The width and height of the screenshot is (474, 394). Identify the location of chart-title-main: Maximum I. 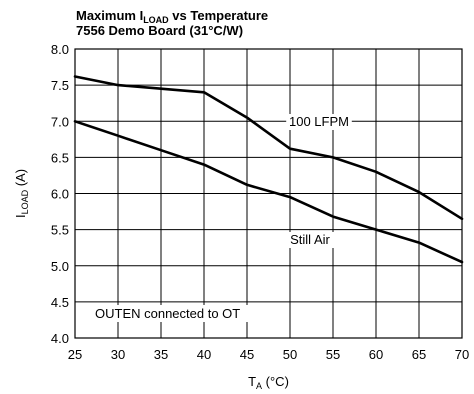
(110, 15).